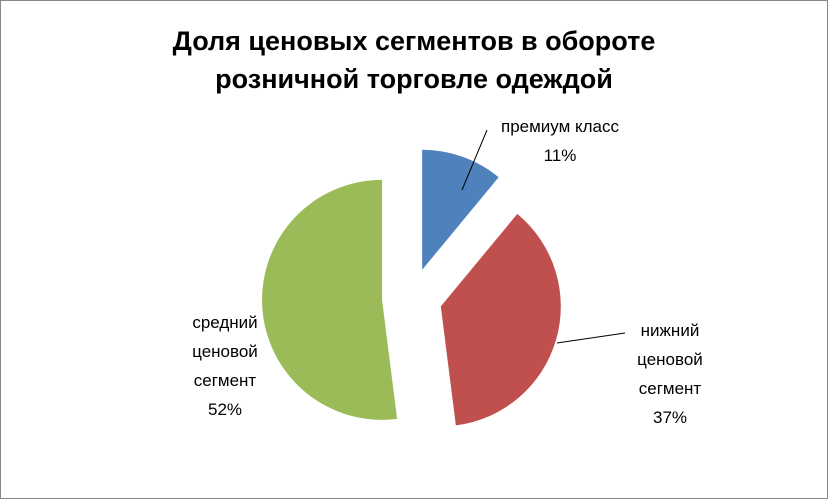  I want to click on data-label: средний ценовой сегмент 52%, so click(225, 366).